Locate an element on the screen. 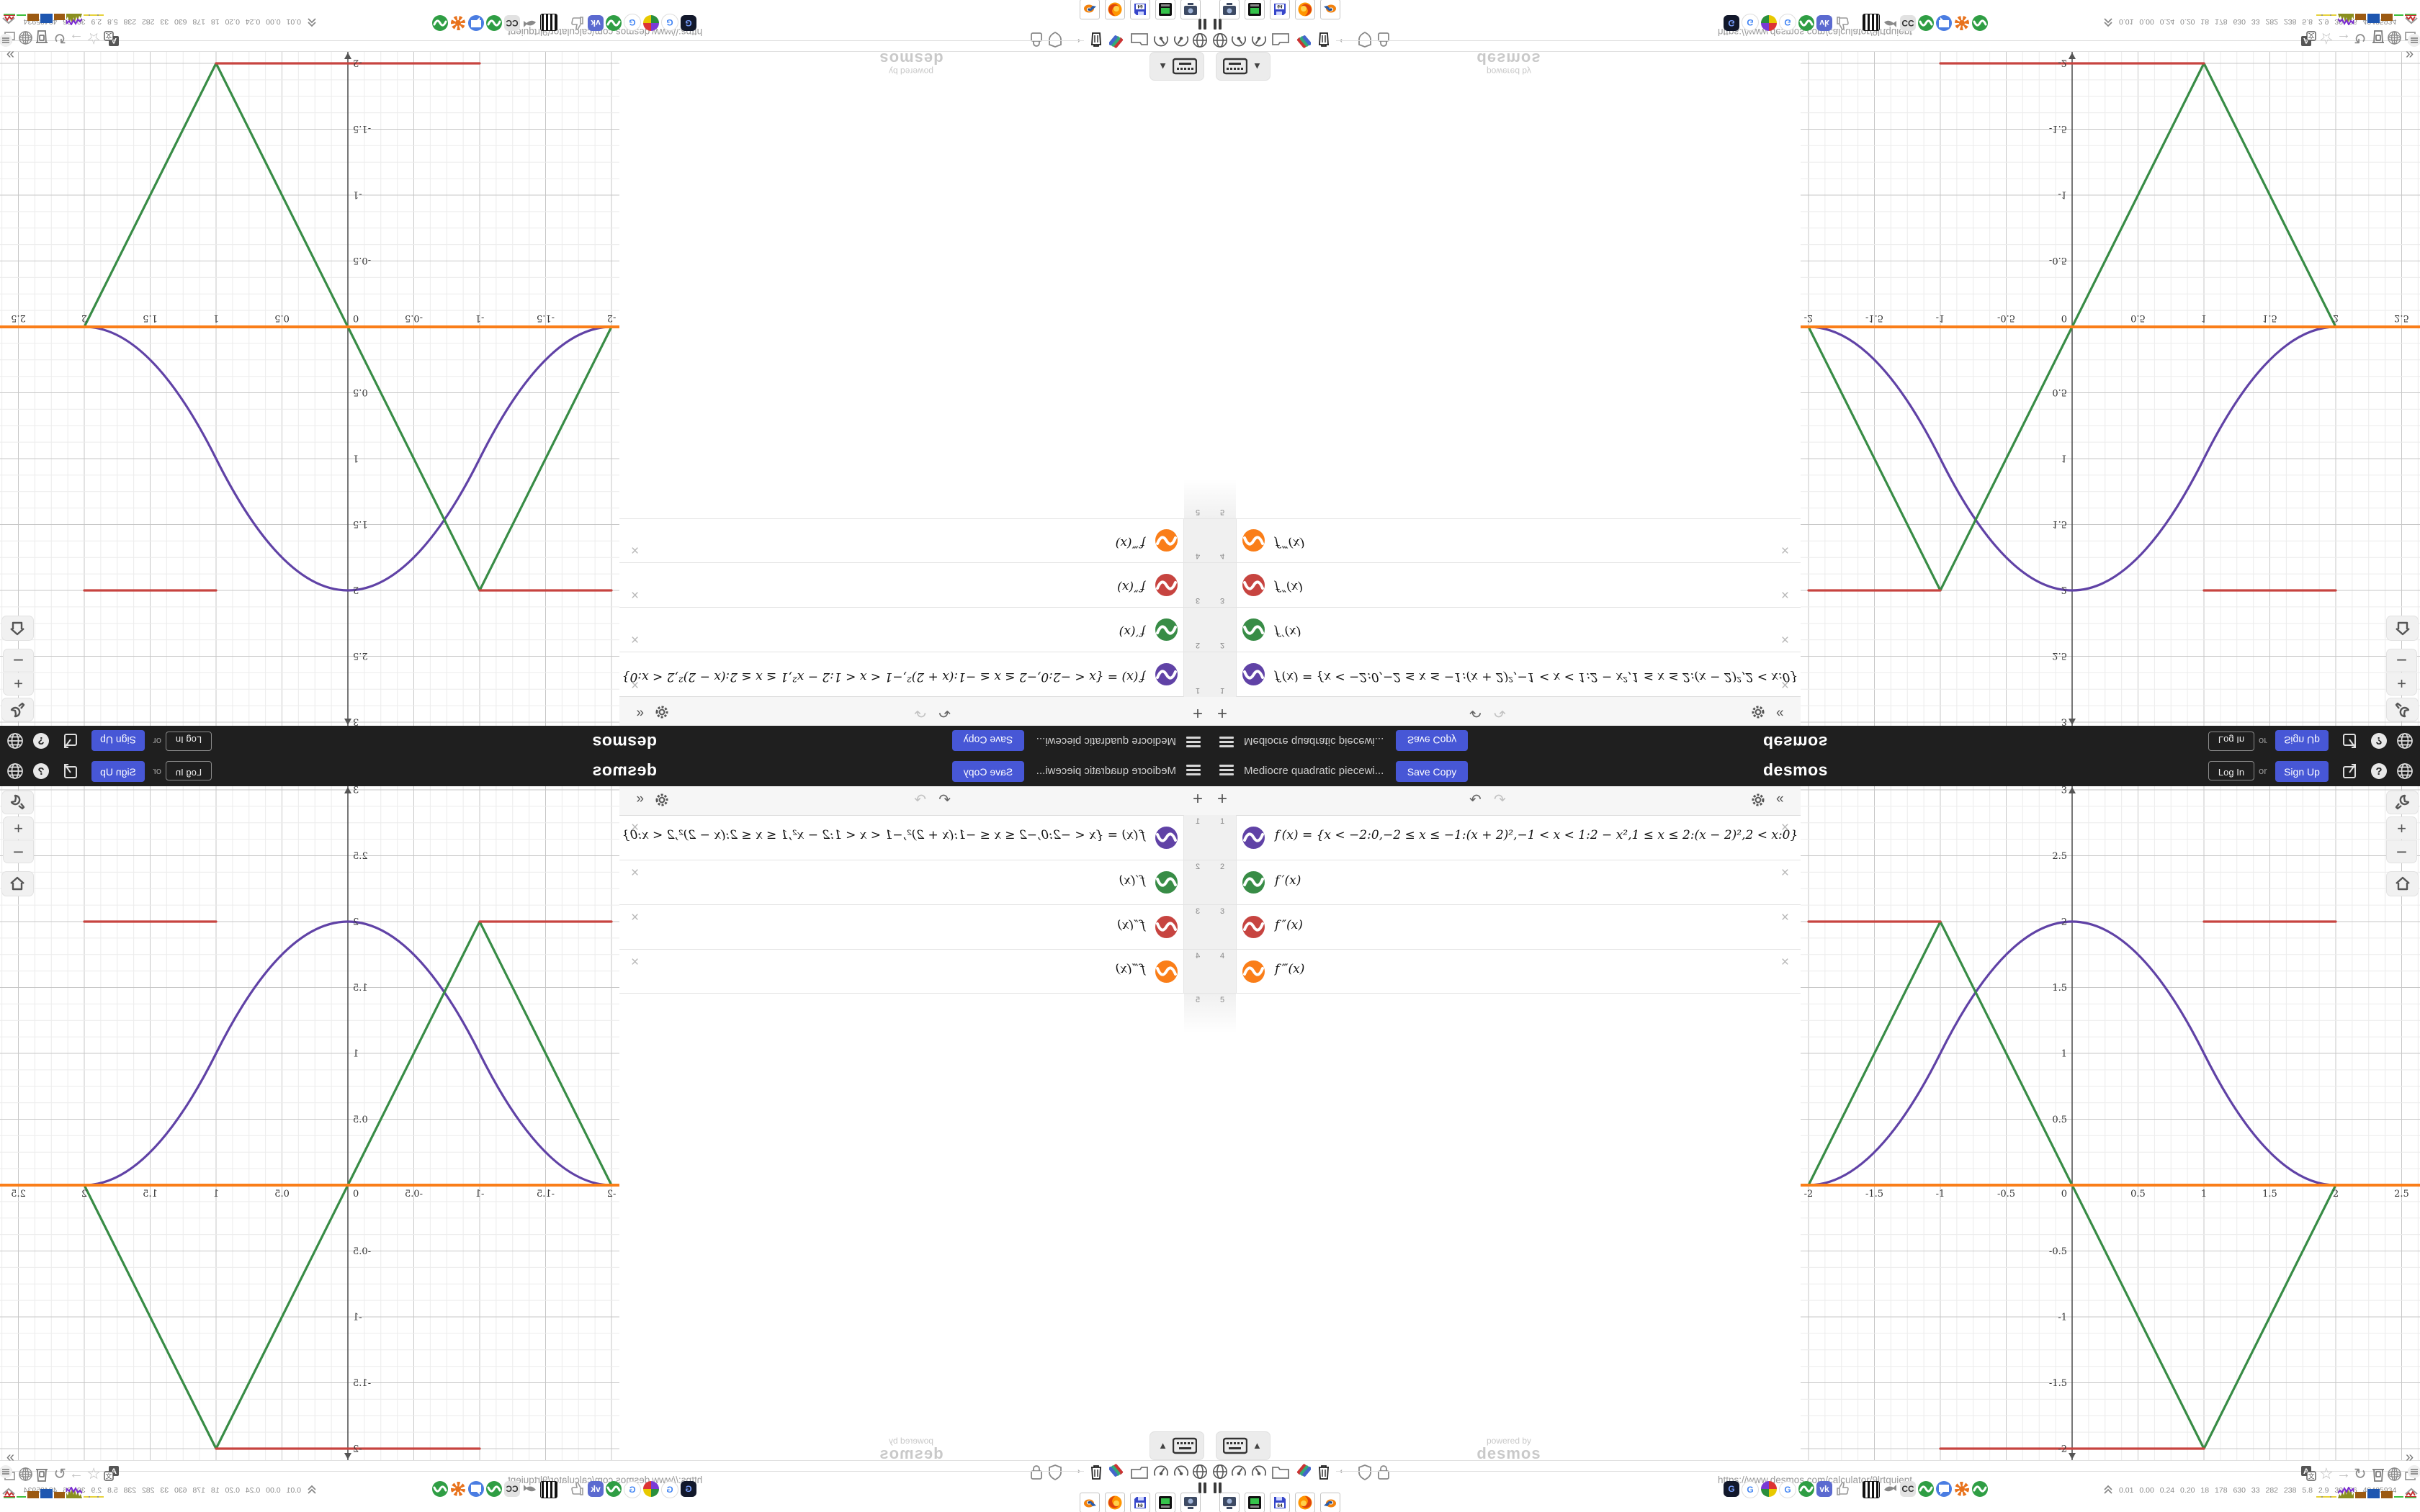 This screenshot has height=1512, width=2420. color-wheel-favicon is located at coordinates (1769, 1489).